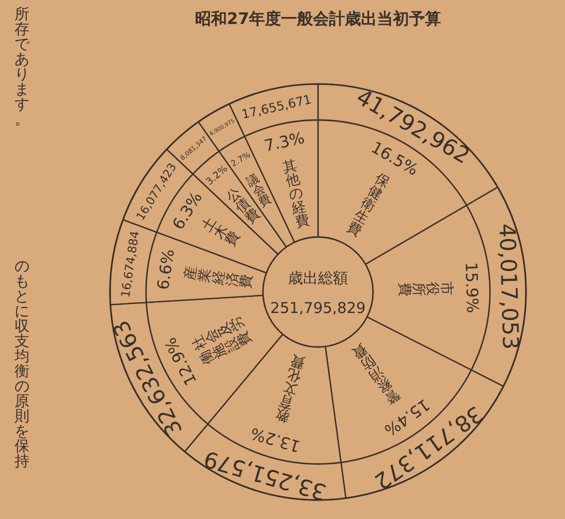 This screenshot has height=519, width=565. Describe the element at coordinates (472, 288) in the screenshot. I see `text: 15.9%` at that location.